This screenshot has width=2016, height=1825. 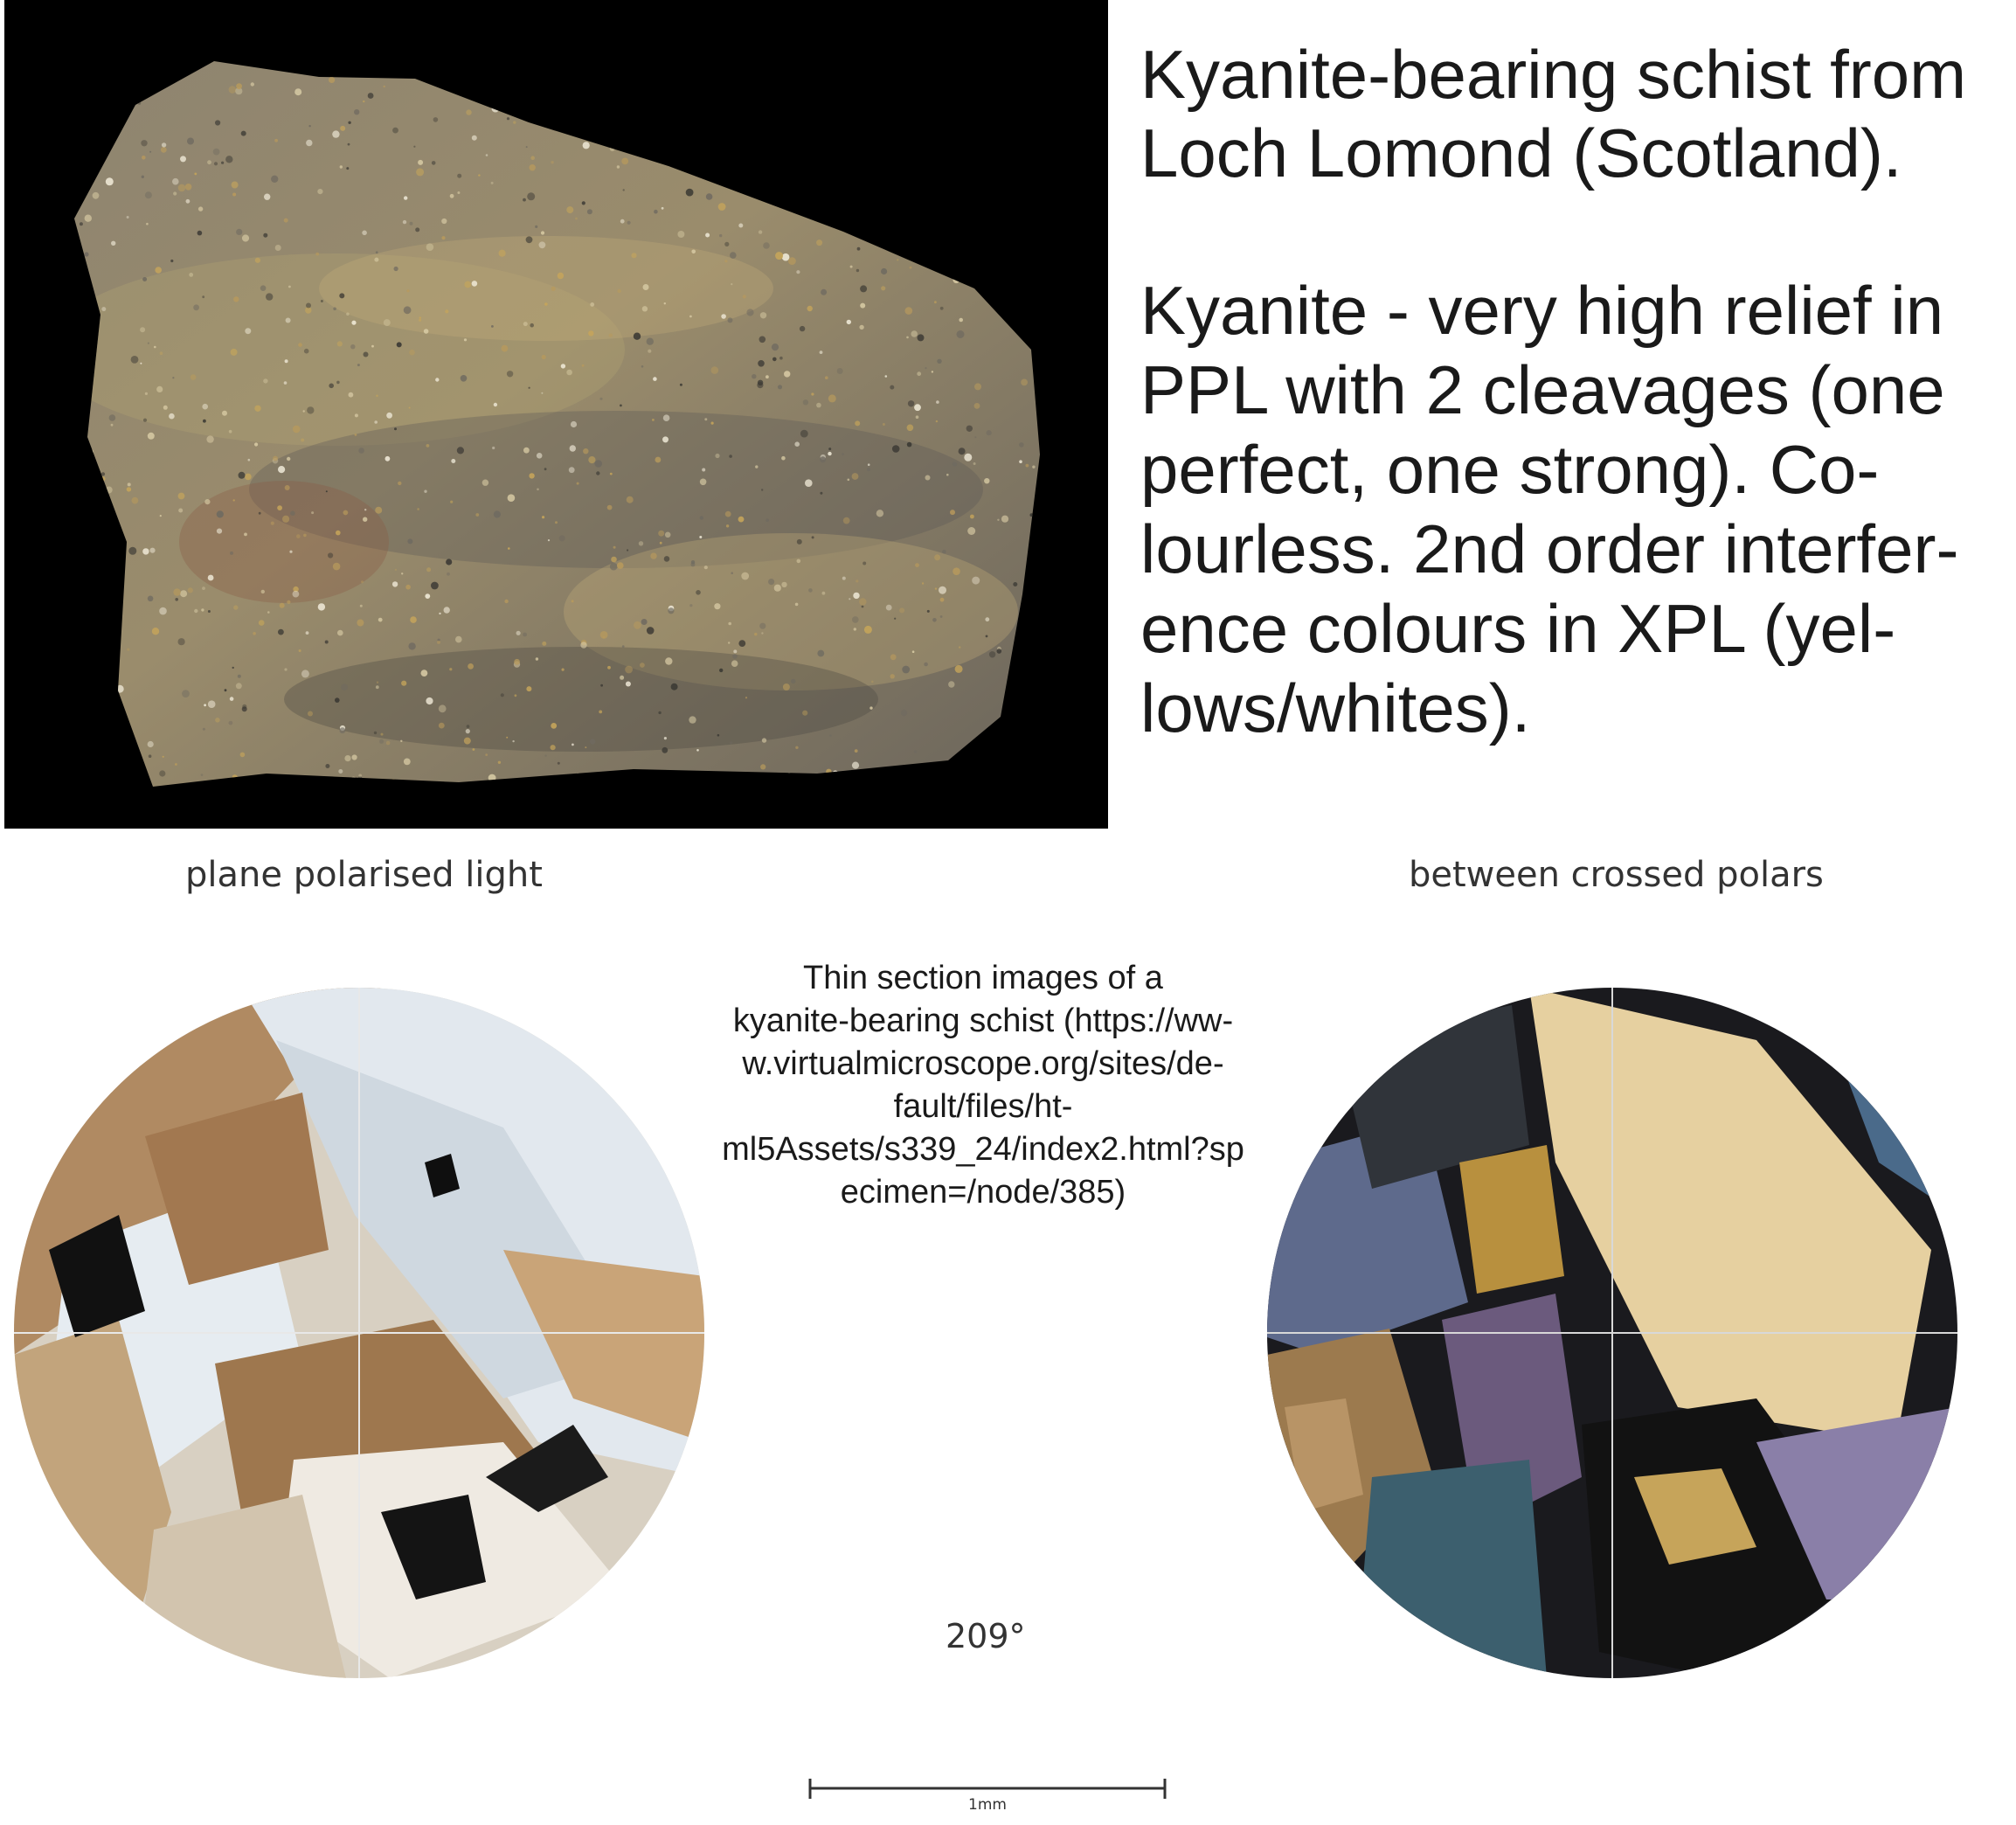 I want to click on scale-bar-line, so click(x=988, y=1789).